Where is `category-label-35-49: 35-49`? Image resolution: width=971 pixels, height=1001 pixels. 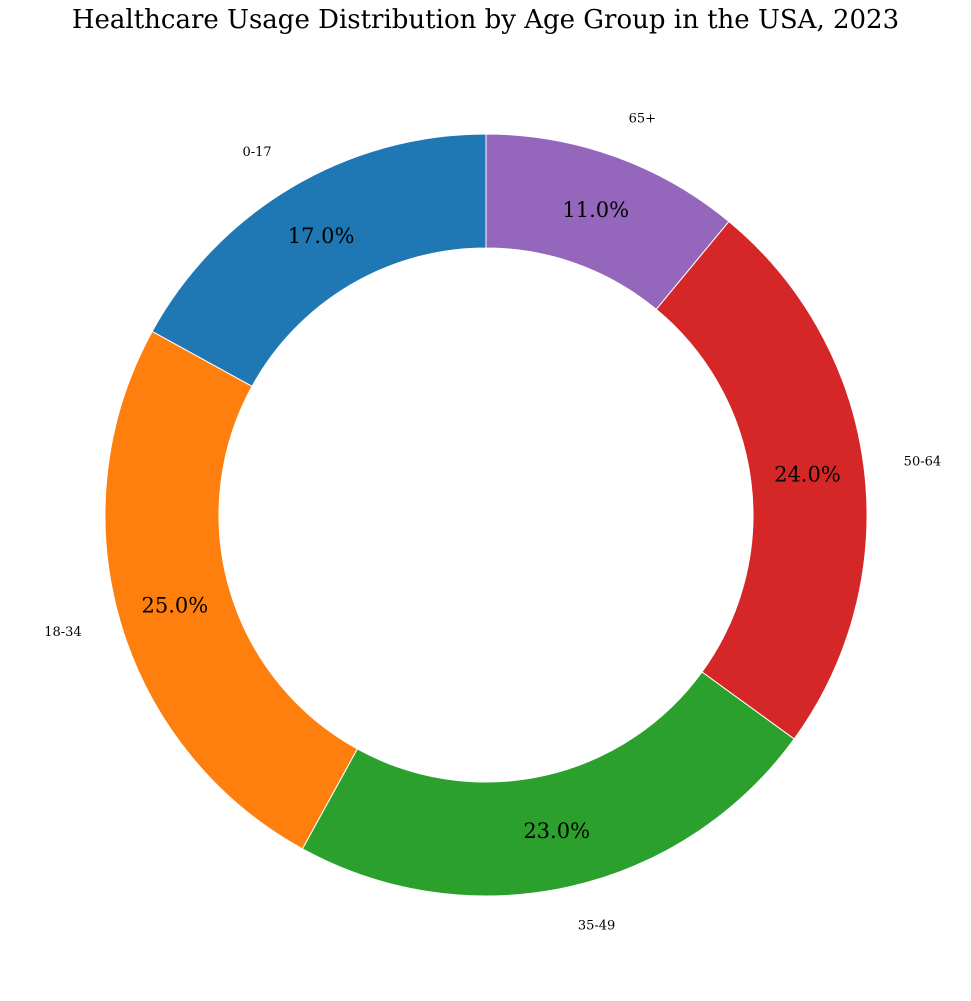 category-label-35-49: 35-49 is located at coordinates (596, 925).